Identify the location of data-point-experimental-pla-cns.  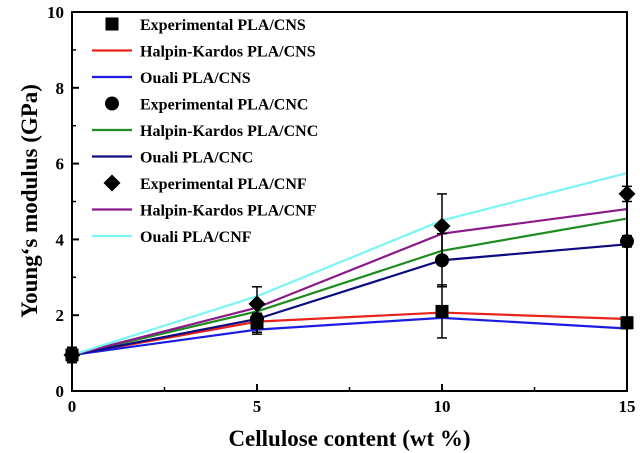
(442, 311).